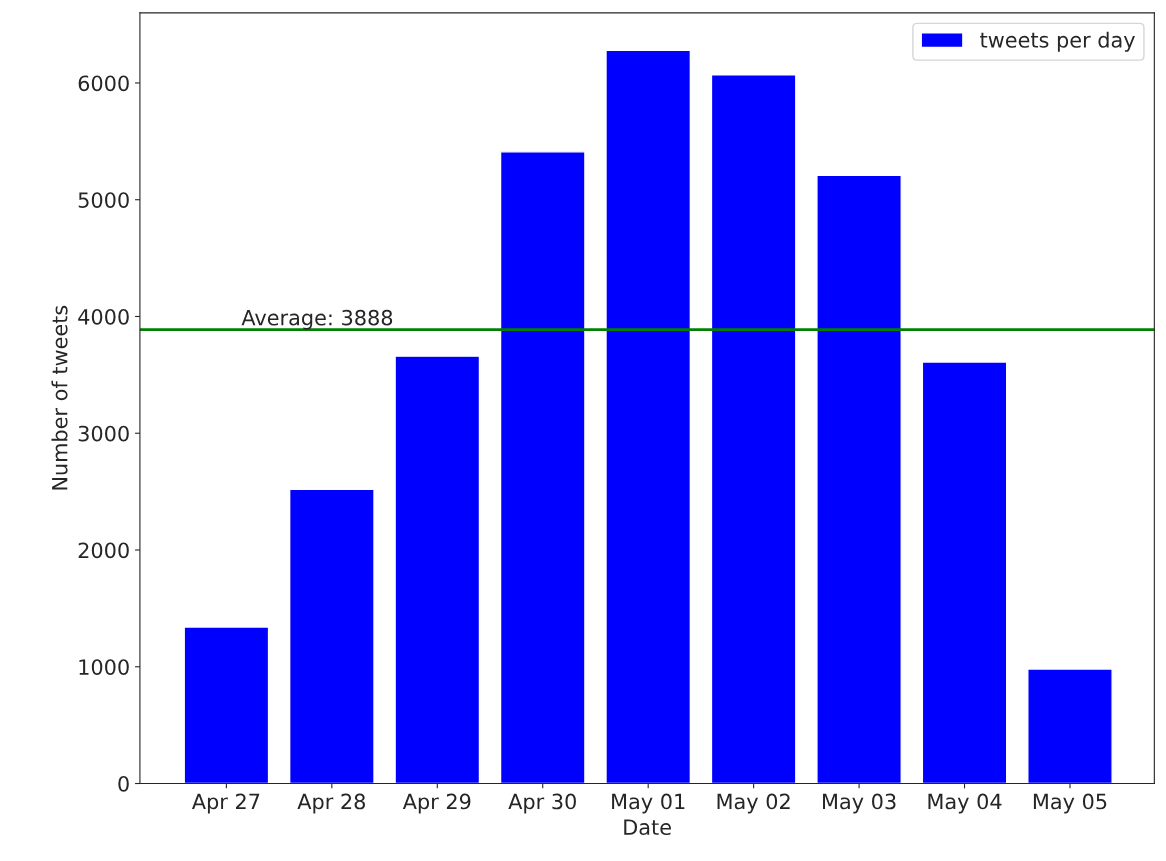  I want to click on x-tick-label: Apr 29, so click(436, 803).